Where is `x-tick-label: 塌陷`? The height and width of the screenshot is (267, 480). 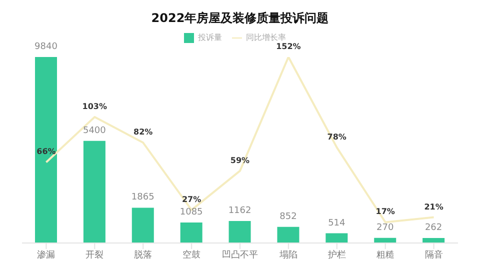
x-tick-label: 塌陷 is located at coordinates (288, 254).